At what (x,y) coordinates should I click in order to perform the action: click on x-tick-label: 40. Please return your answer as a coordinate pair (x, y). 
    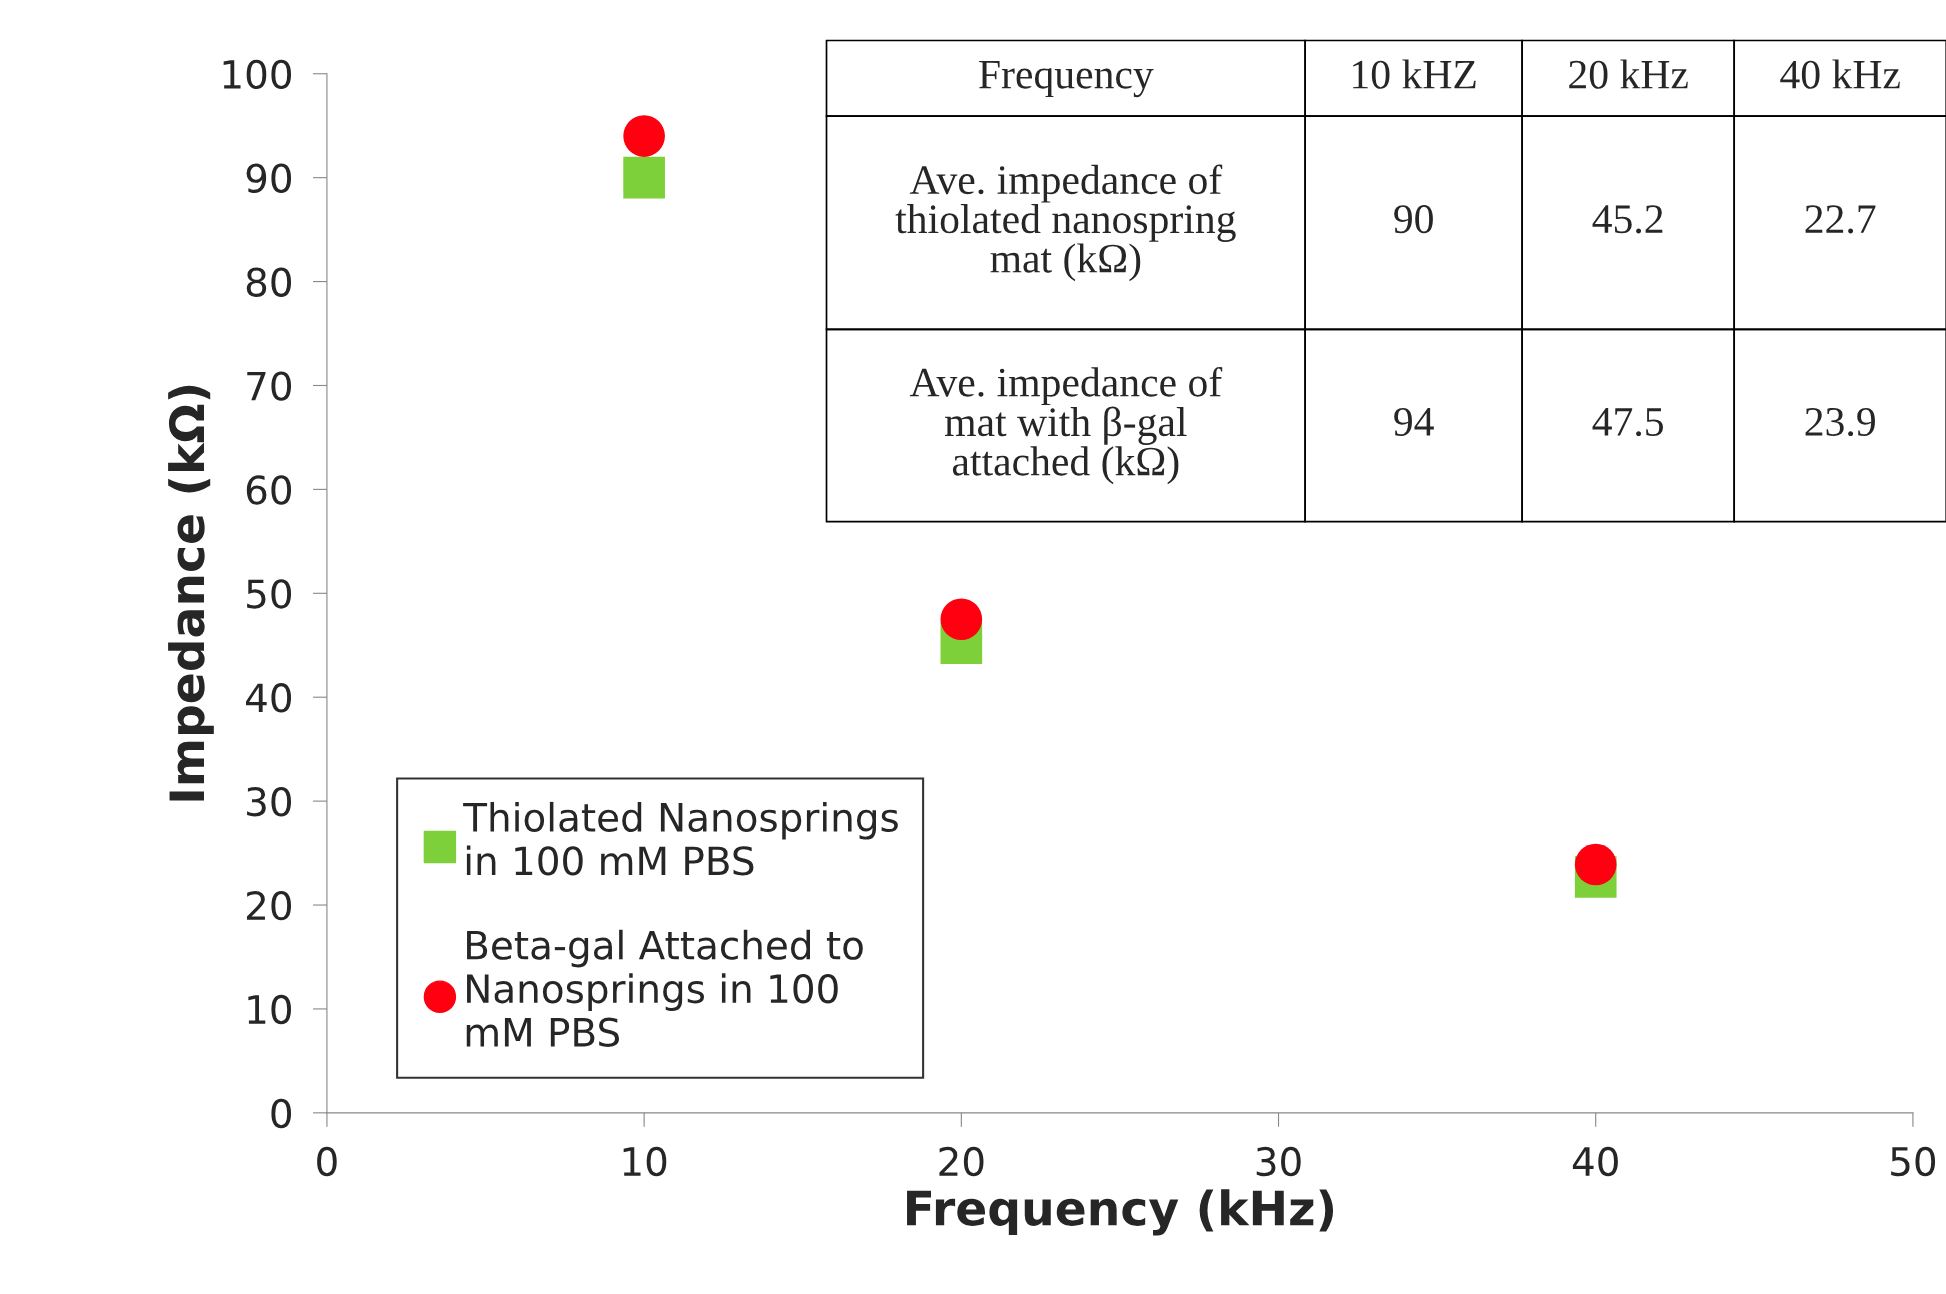
    Looking at the image, I should click on (1595, 1161).